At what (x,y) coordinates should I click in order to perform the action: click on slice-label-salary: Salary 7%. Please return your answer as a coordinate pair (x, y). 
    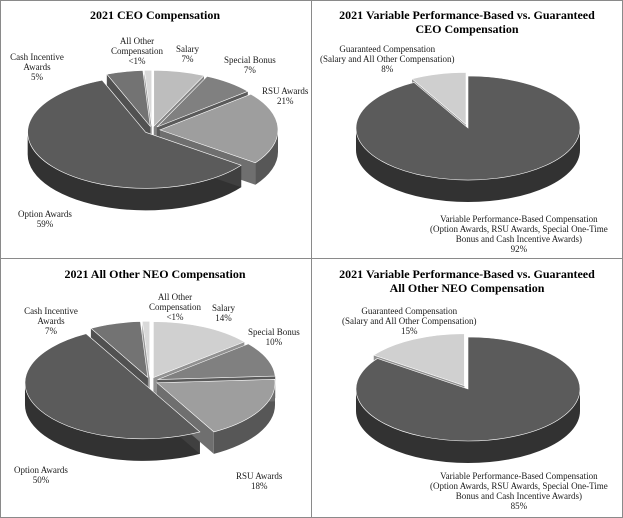
    Looking at the image, I should click on (187, 54).